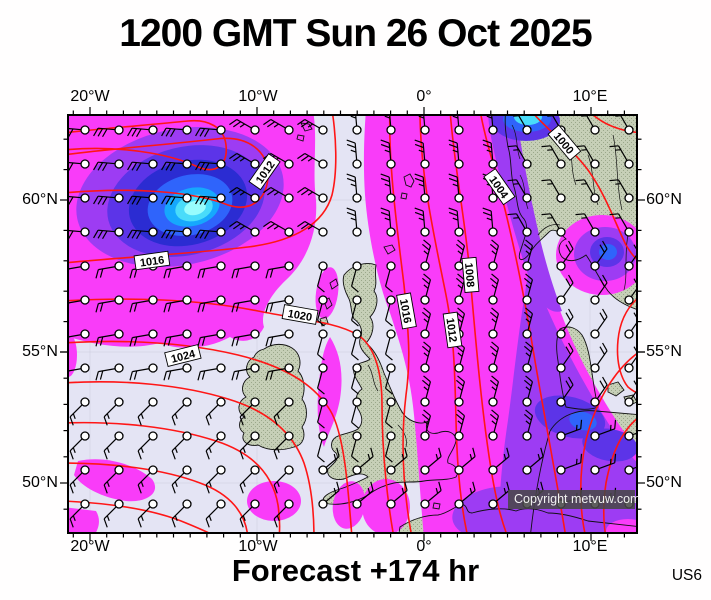 The width and height of the screenshot is (711, 600). What do you see at coordinates (300, 316) in the screenshot?
I see `svg-text: 1020` at bounding box center [300, 316].